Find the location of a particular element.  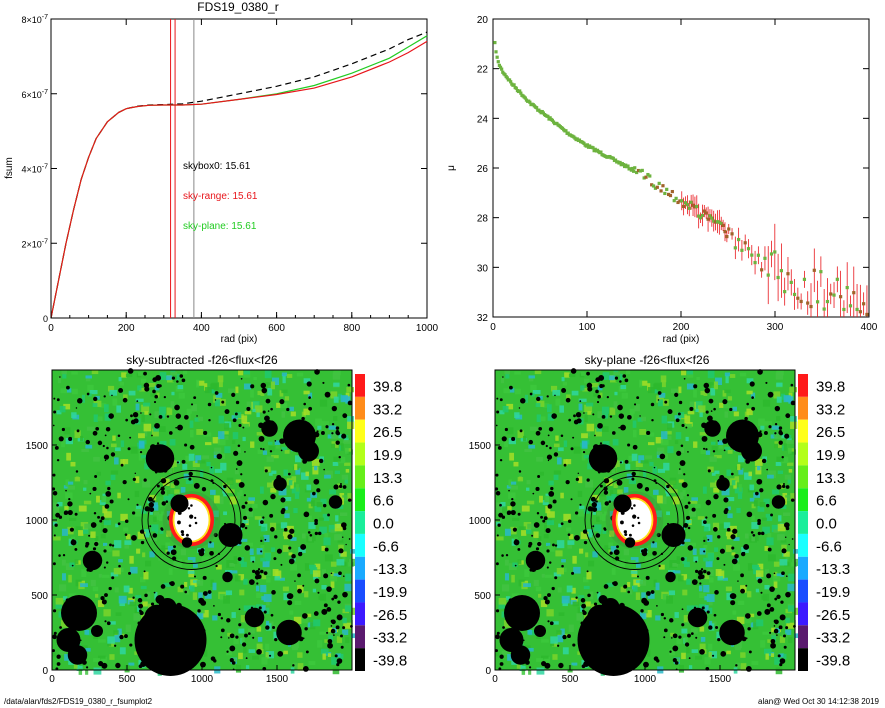

colorbar-label: -19.9 is located at coordinates (833, 592).